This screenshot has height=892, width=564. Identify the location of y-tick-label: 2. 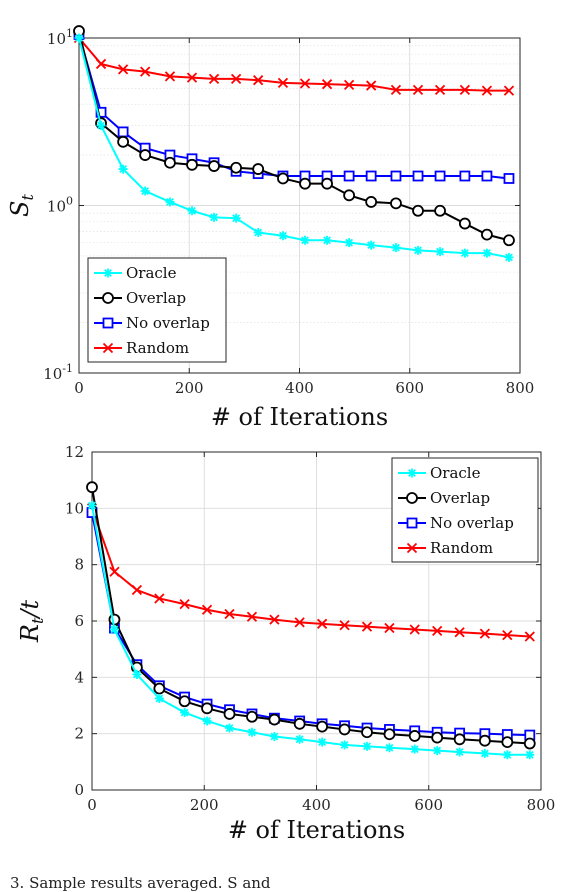
(79, 734).